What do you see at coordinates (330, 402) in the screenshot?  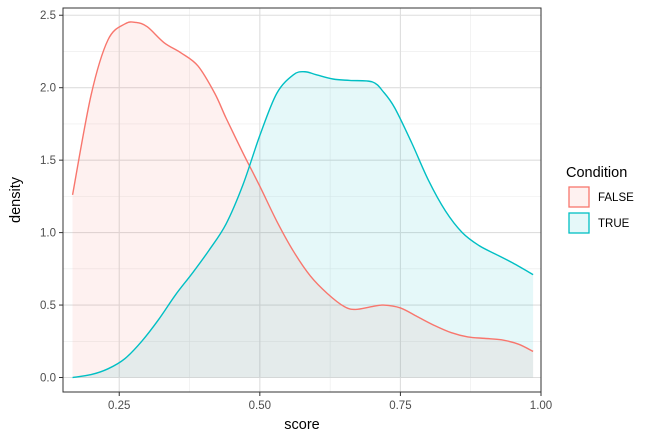 I see `x-axis: 0.25 0.50 0.75 1.00` at bounding box center [330, 402].